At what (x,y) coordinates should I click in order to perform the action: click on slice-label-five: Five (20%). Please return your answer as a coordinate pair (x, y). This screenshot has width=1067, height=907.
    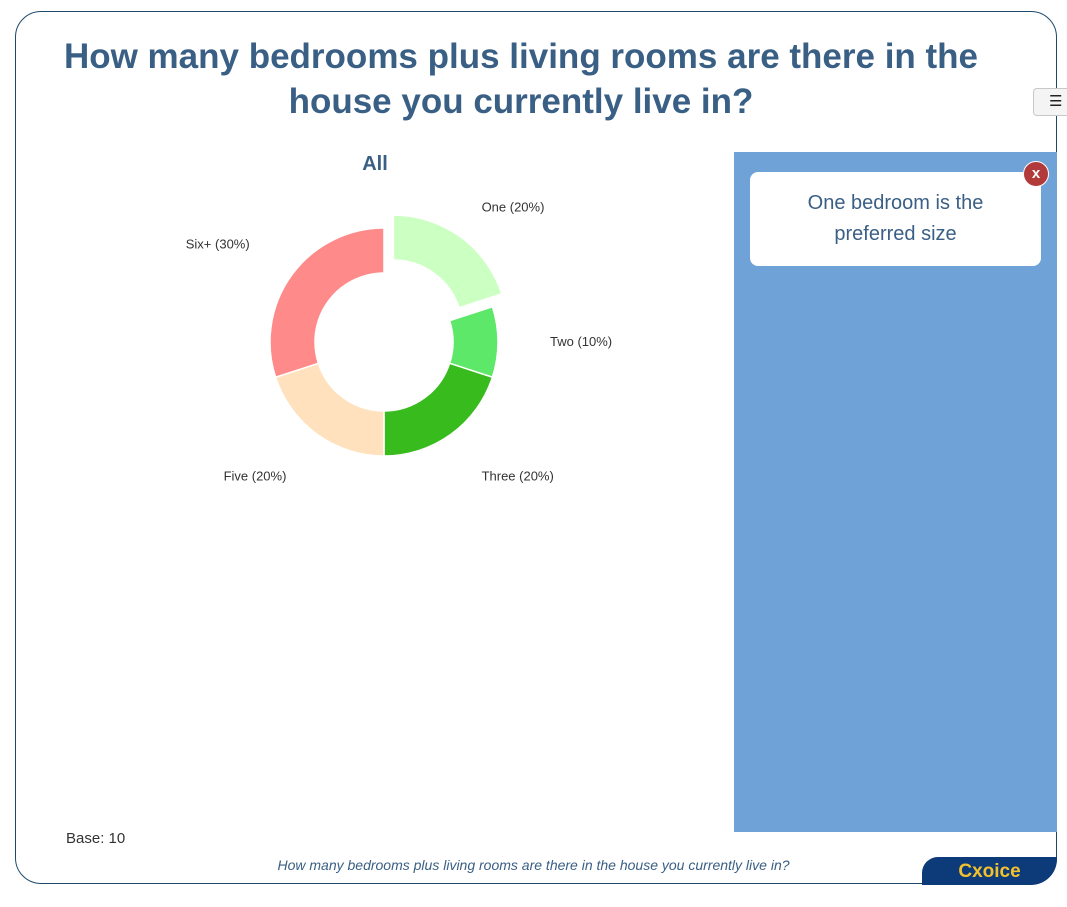
    Looking at the image, I should click on (255, 475).